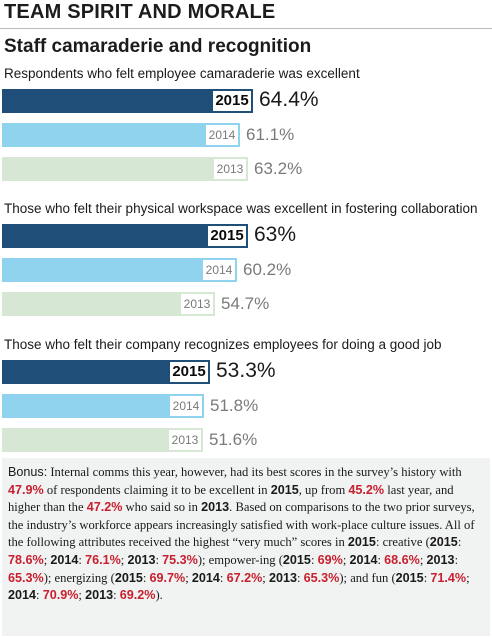 This screenshot has width=492, height=638. What do you see at coordinates (270, 134) in the screenshot?
I see `value-label: 61.1%` at bounding box center [270, 134].